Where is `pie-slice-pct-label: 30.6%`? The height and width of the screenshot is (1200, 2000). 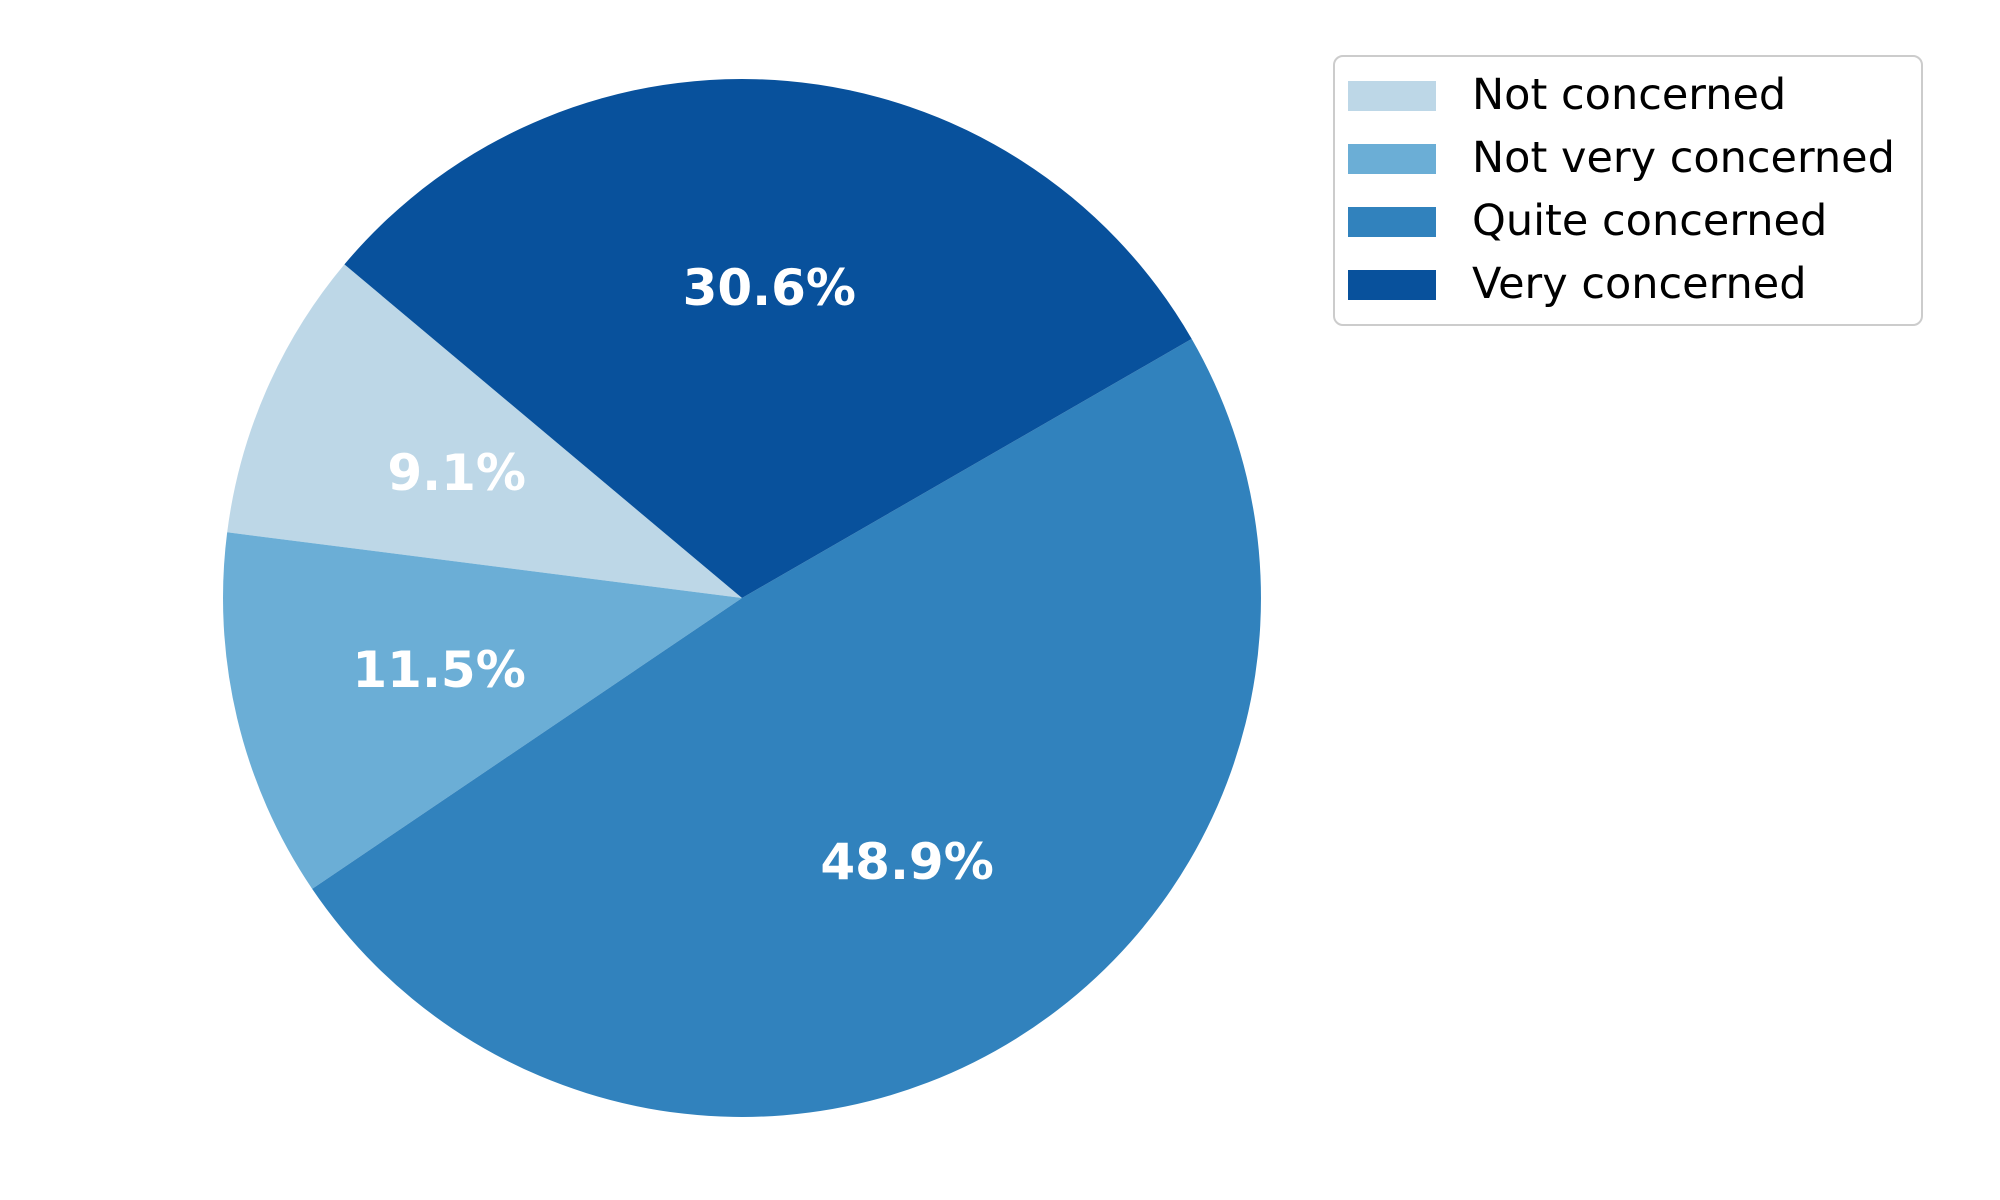 pie-slice-pct-label: 30.6% is located at coordinates (769, 288).